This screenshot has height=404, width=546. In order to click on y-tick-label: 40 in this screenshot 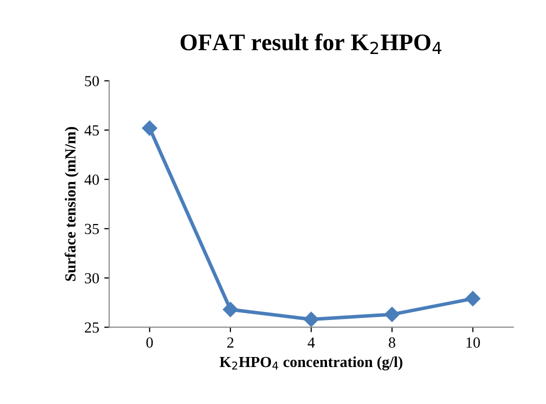, I will do `click(91, 179)`.